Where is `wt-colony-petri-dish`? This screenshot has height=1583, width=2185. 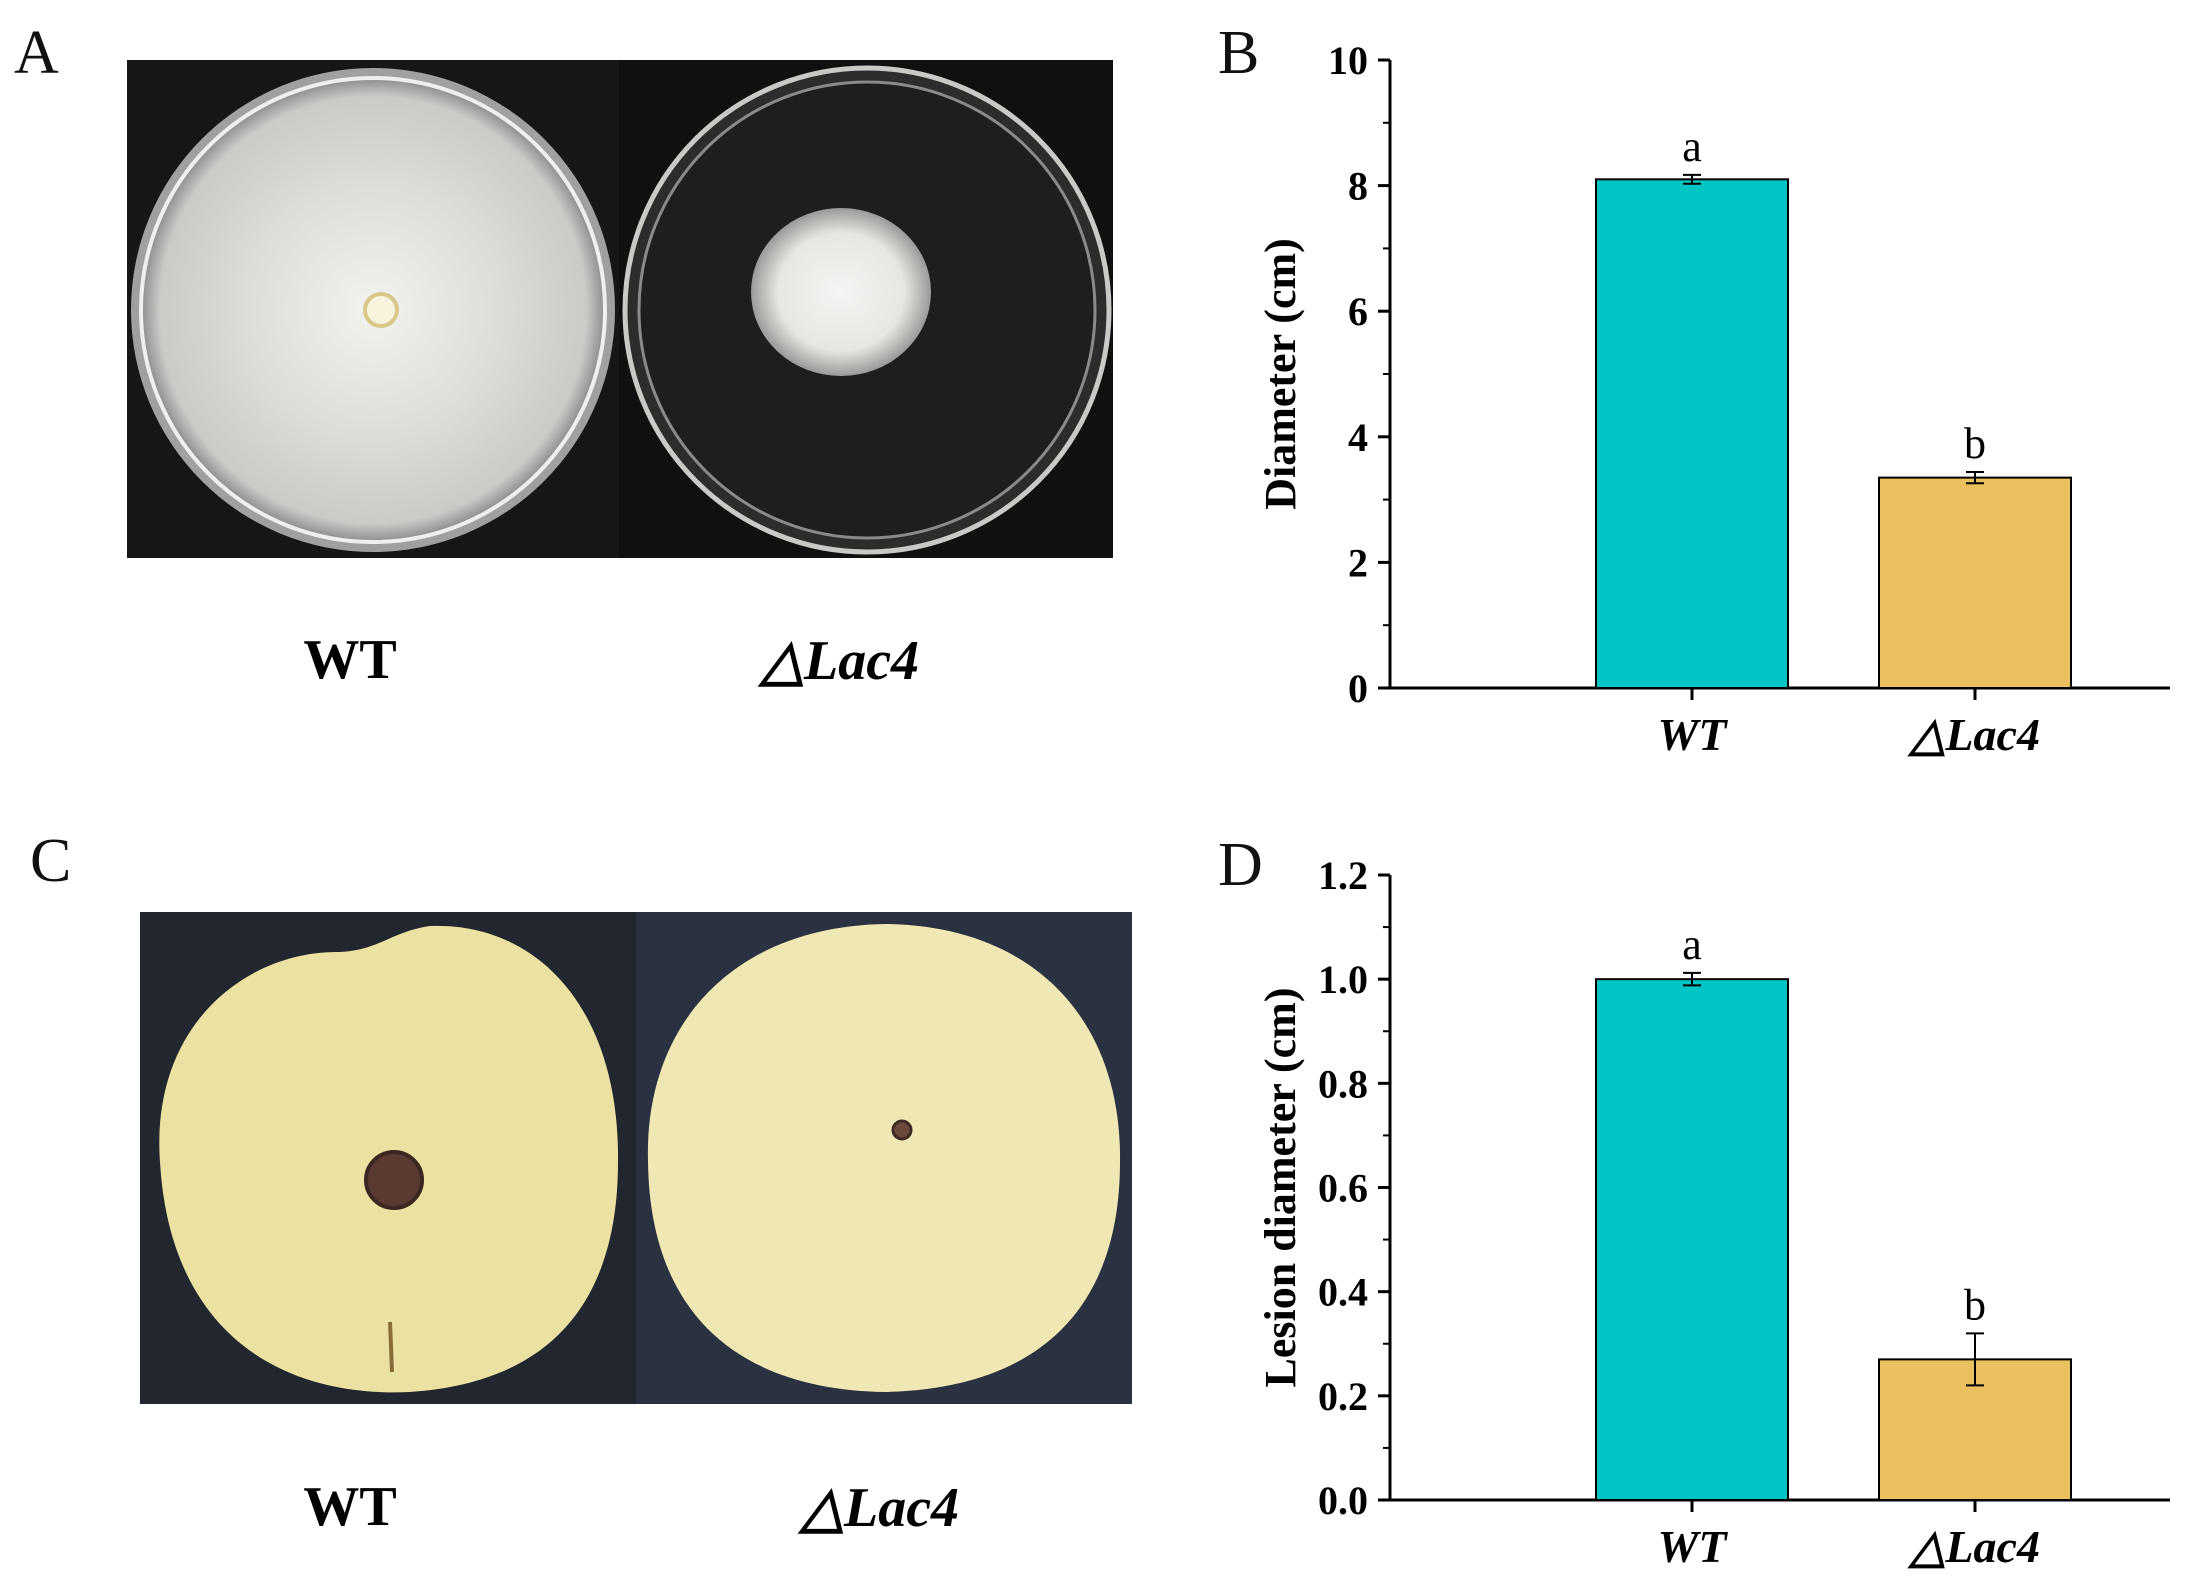
wt-colony-petri-dish is located at coordinates (373, 309).